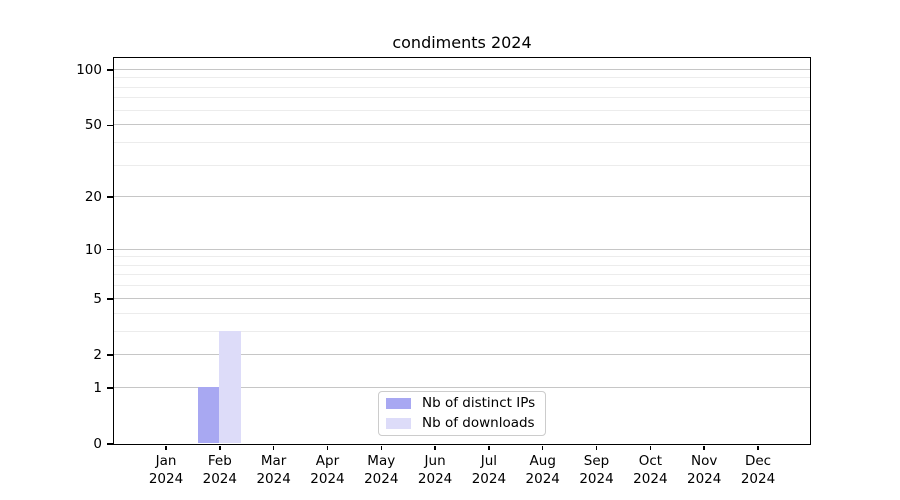 The image size is (900, 500). What do you see at coordinates (97, 354) in the screenshot?
I see `y-tick-label: 2` at bounding box center [97, 354].